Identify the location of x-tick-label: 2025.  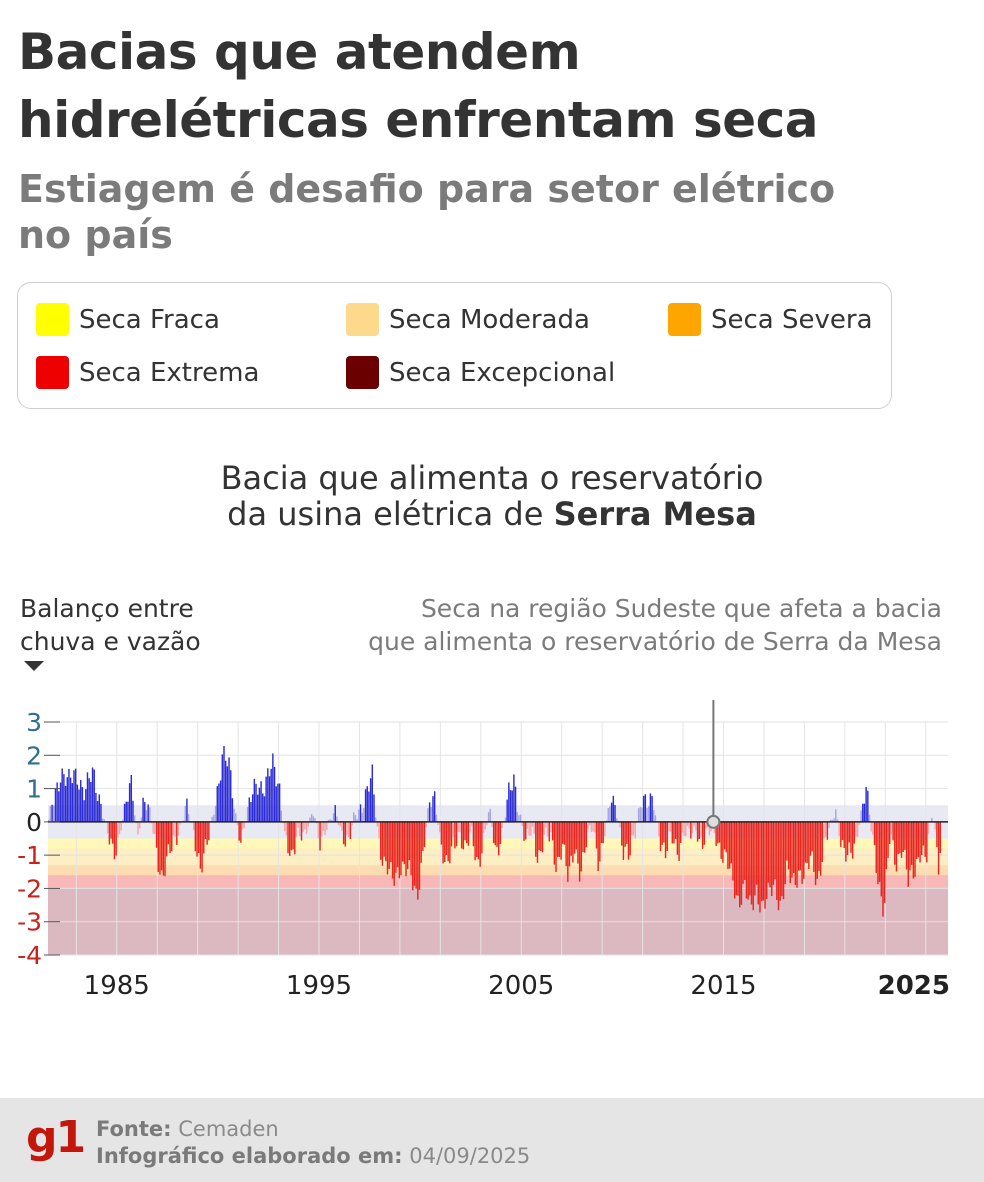
(914, 986).